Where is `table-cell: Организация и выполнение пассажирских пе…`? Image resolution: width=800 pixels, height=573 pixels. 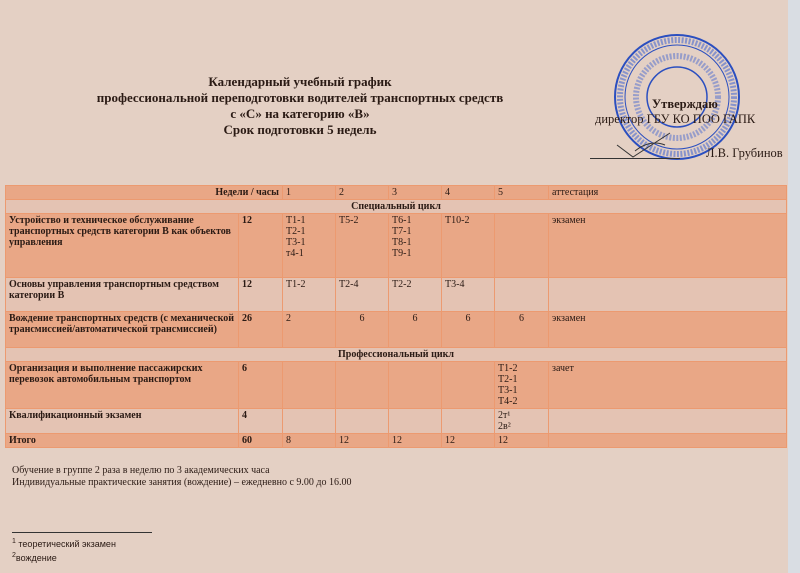 table-cell: Организация и выполнение пассажирских пе… is located at coordinates (122, 385).